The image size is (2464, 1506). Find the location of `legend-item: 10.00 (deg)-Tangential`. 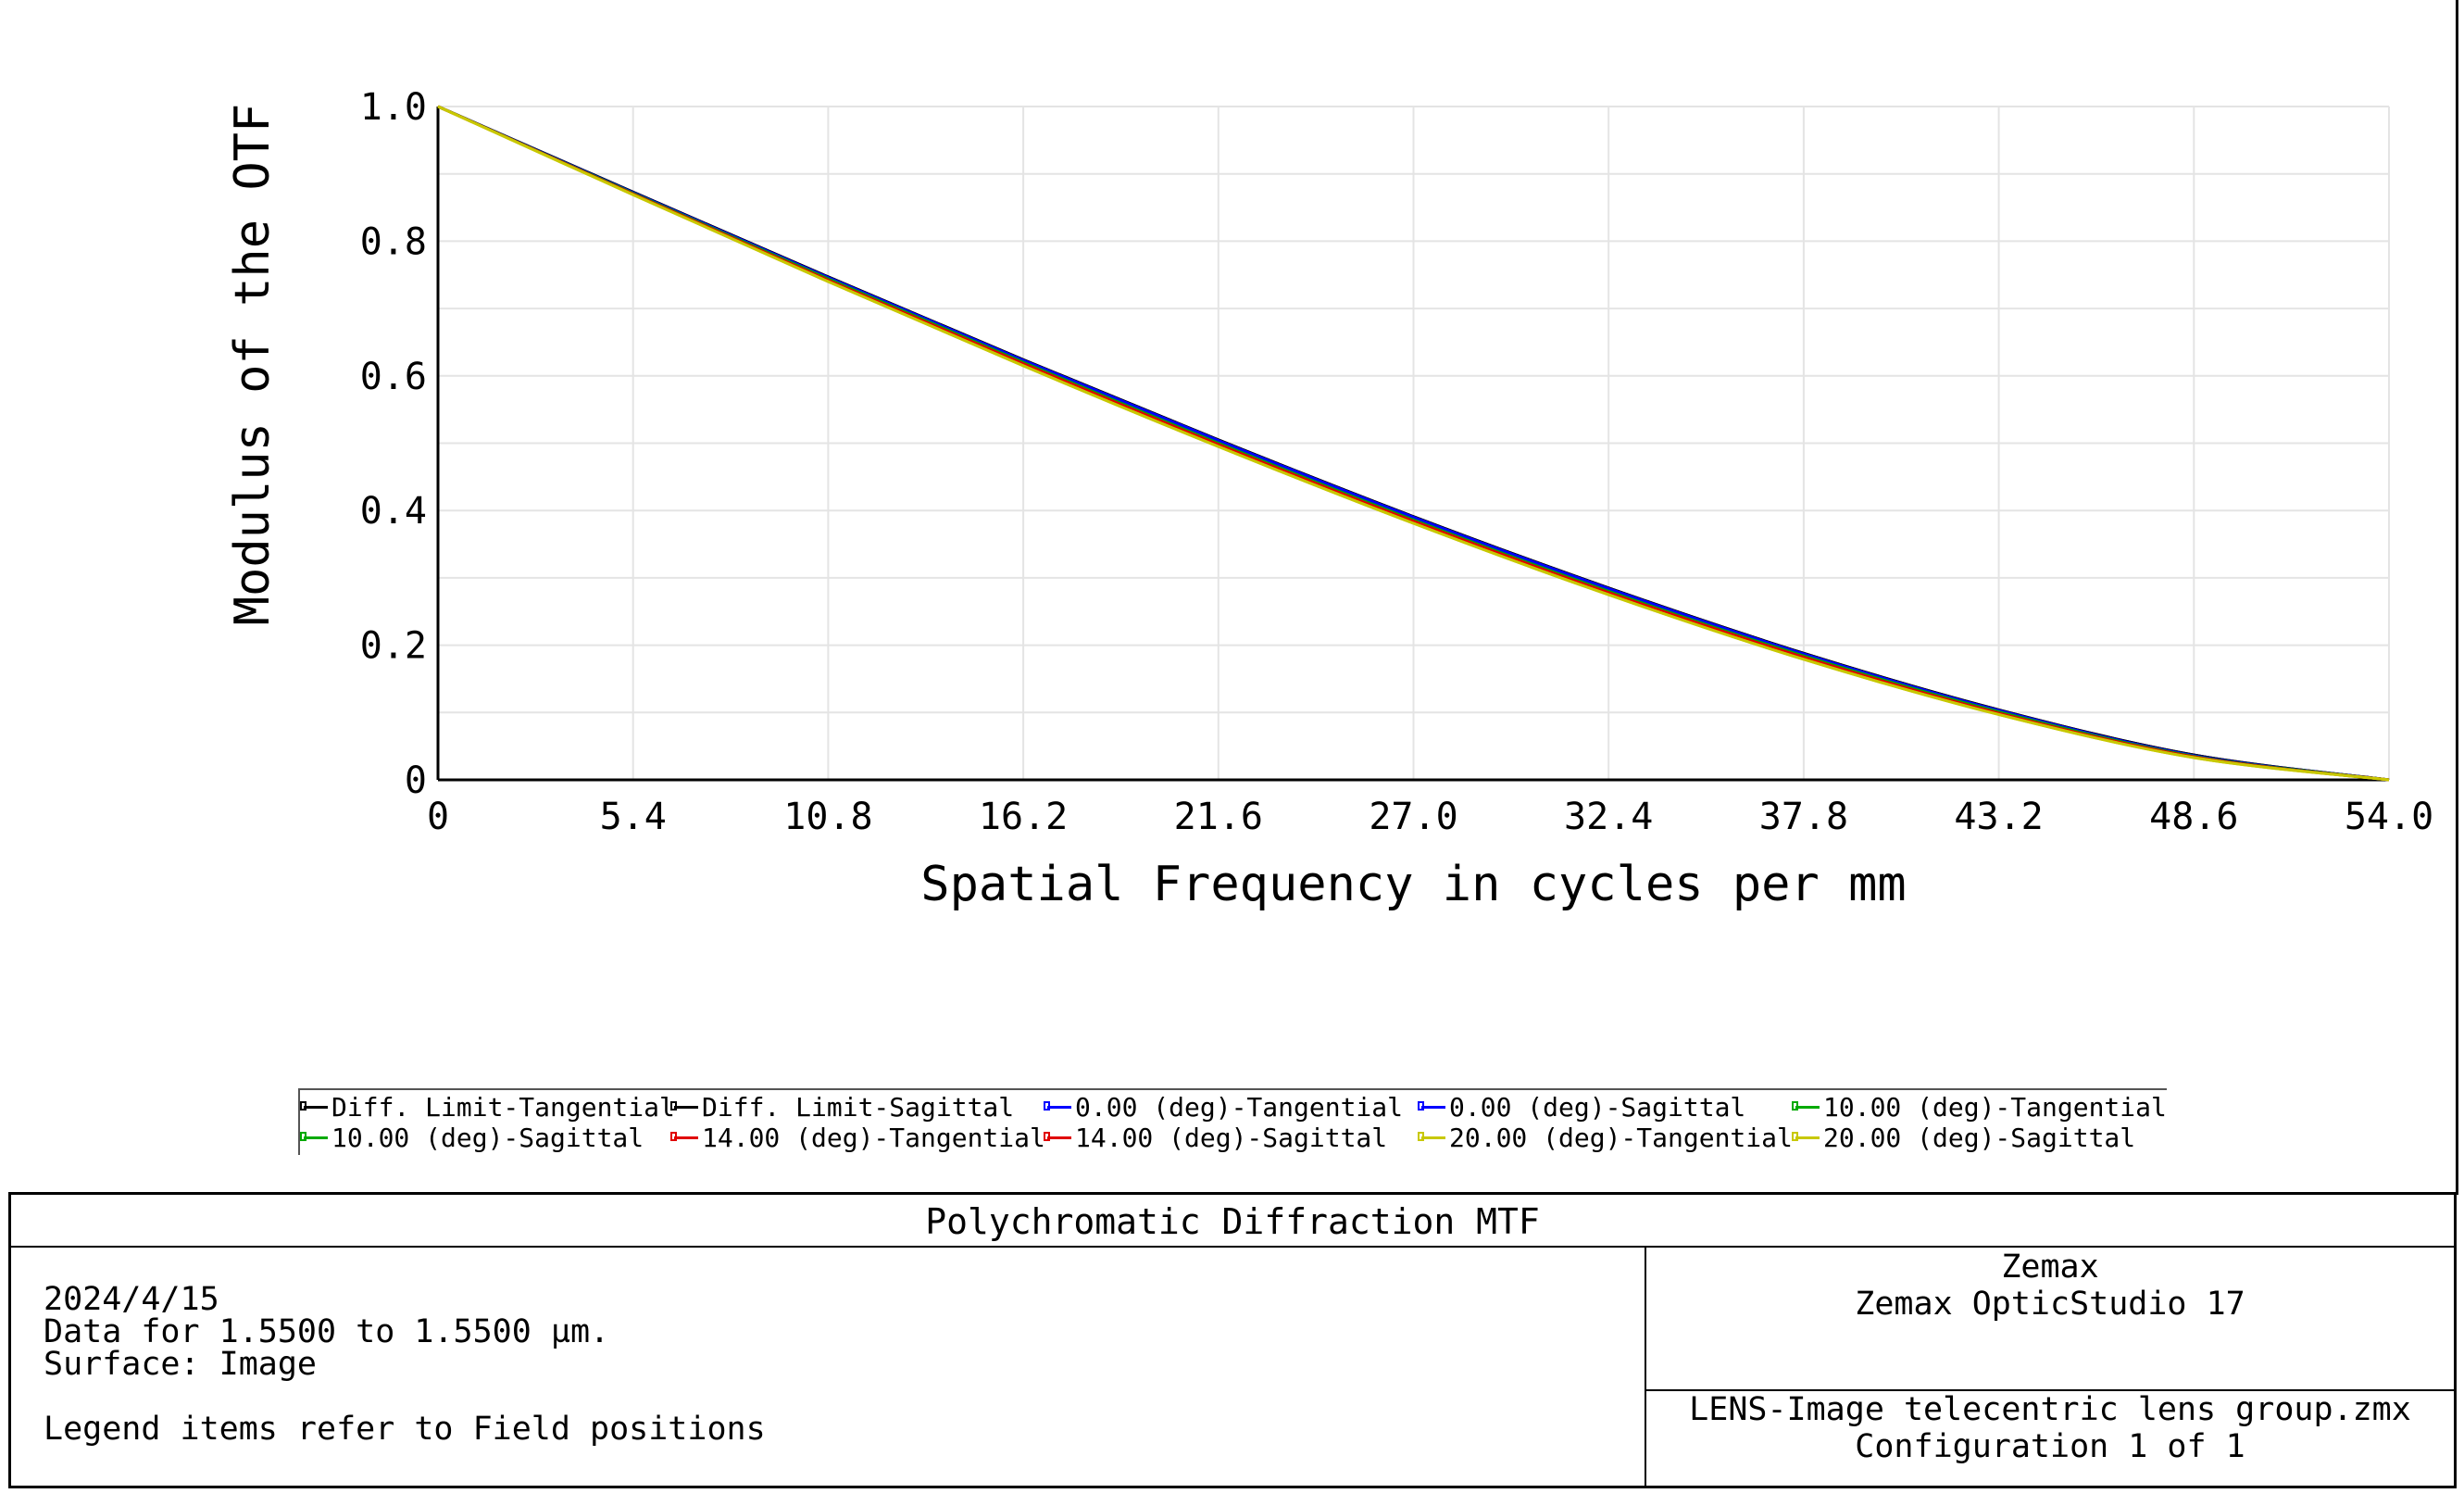

legend-item: 10.00 (deg)-Tangential is located at coordinates (1979, 1107).